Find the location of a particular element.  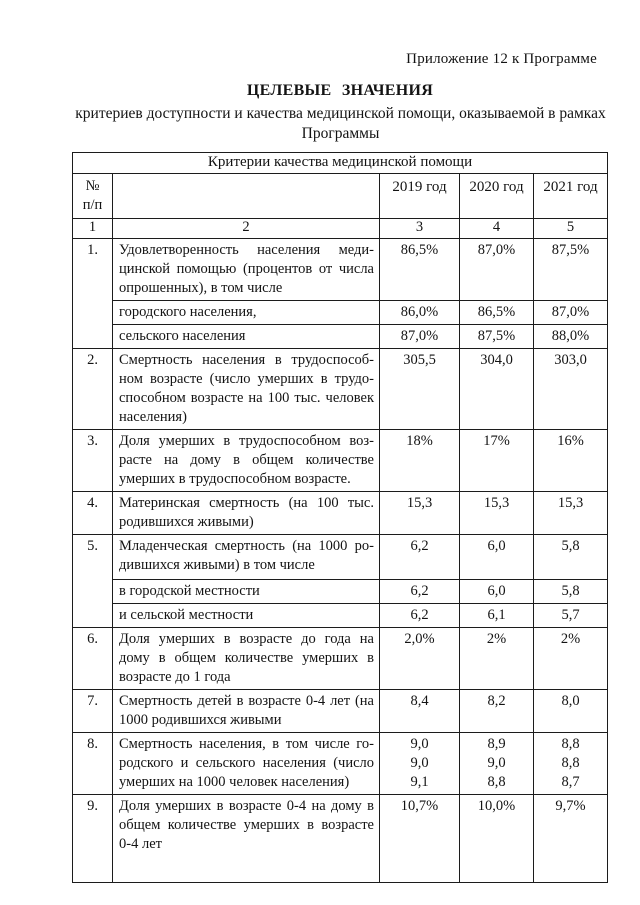

value-2020: 87,0% is located at coordinates (496, 269).